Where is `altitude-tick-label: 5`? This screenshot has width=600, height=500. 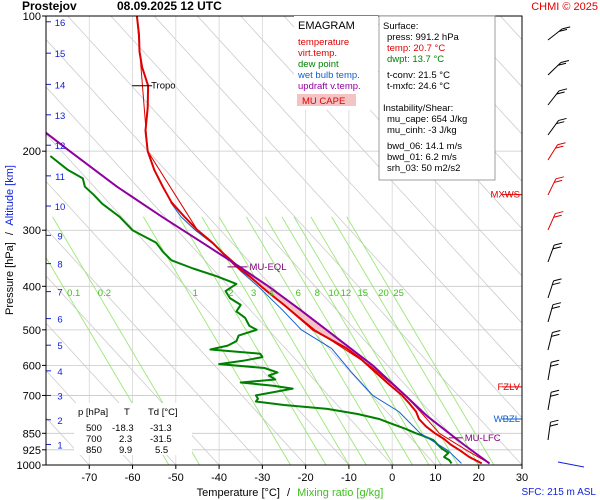
altitude-tick-label: 5 is located at coordinates (59, 346).